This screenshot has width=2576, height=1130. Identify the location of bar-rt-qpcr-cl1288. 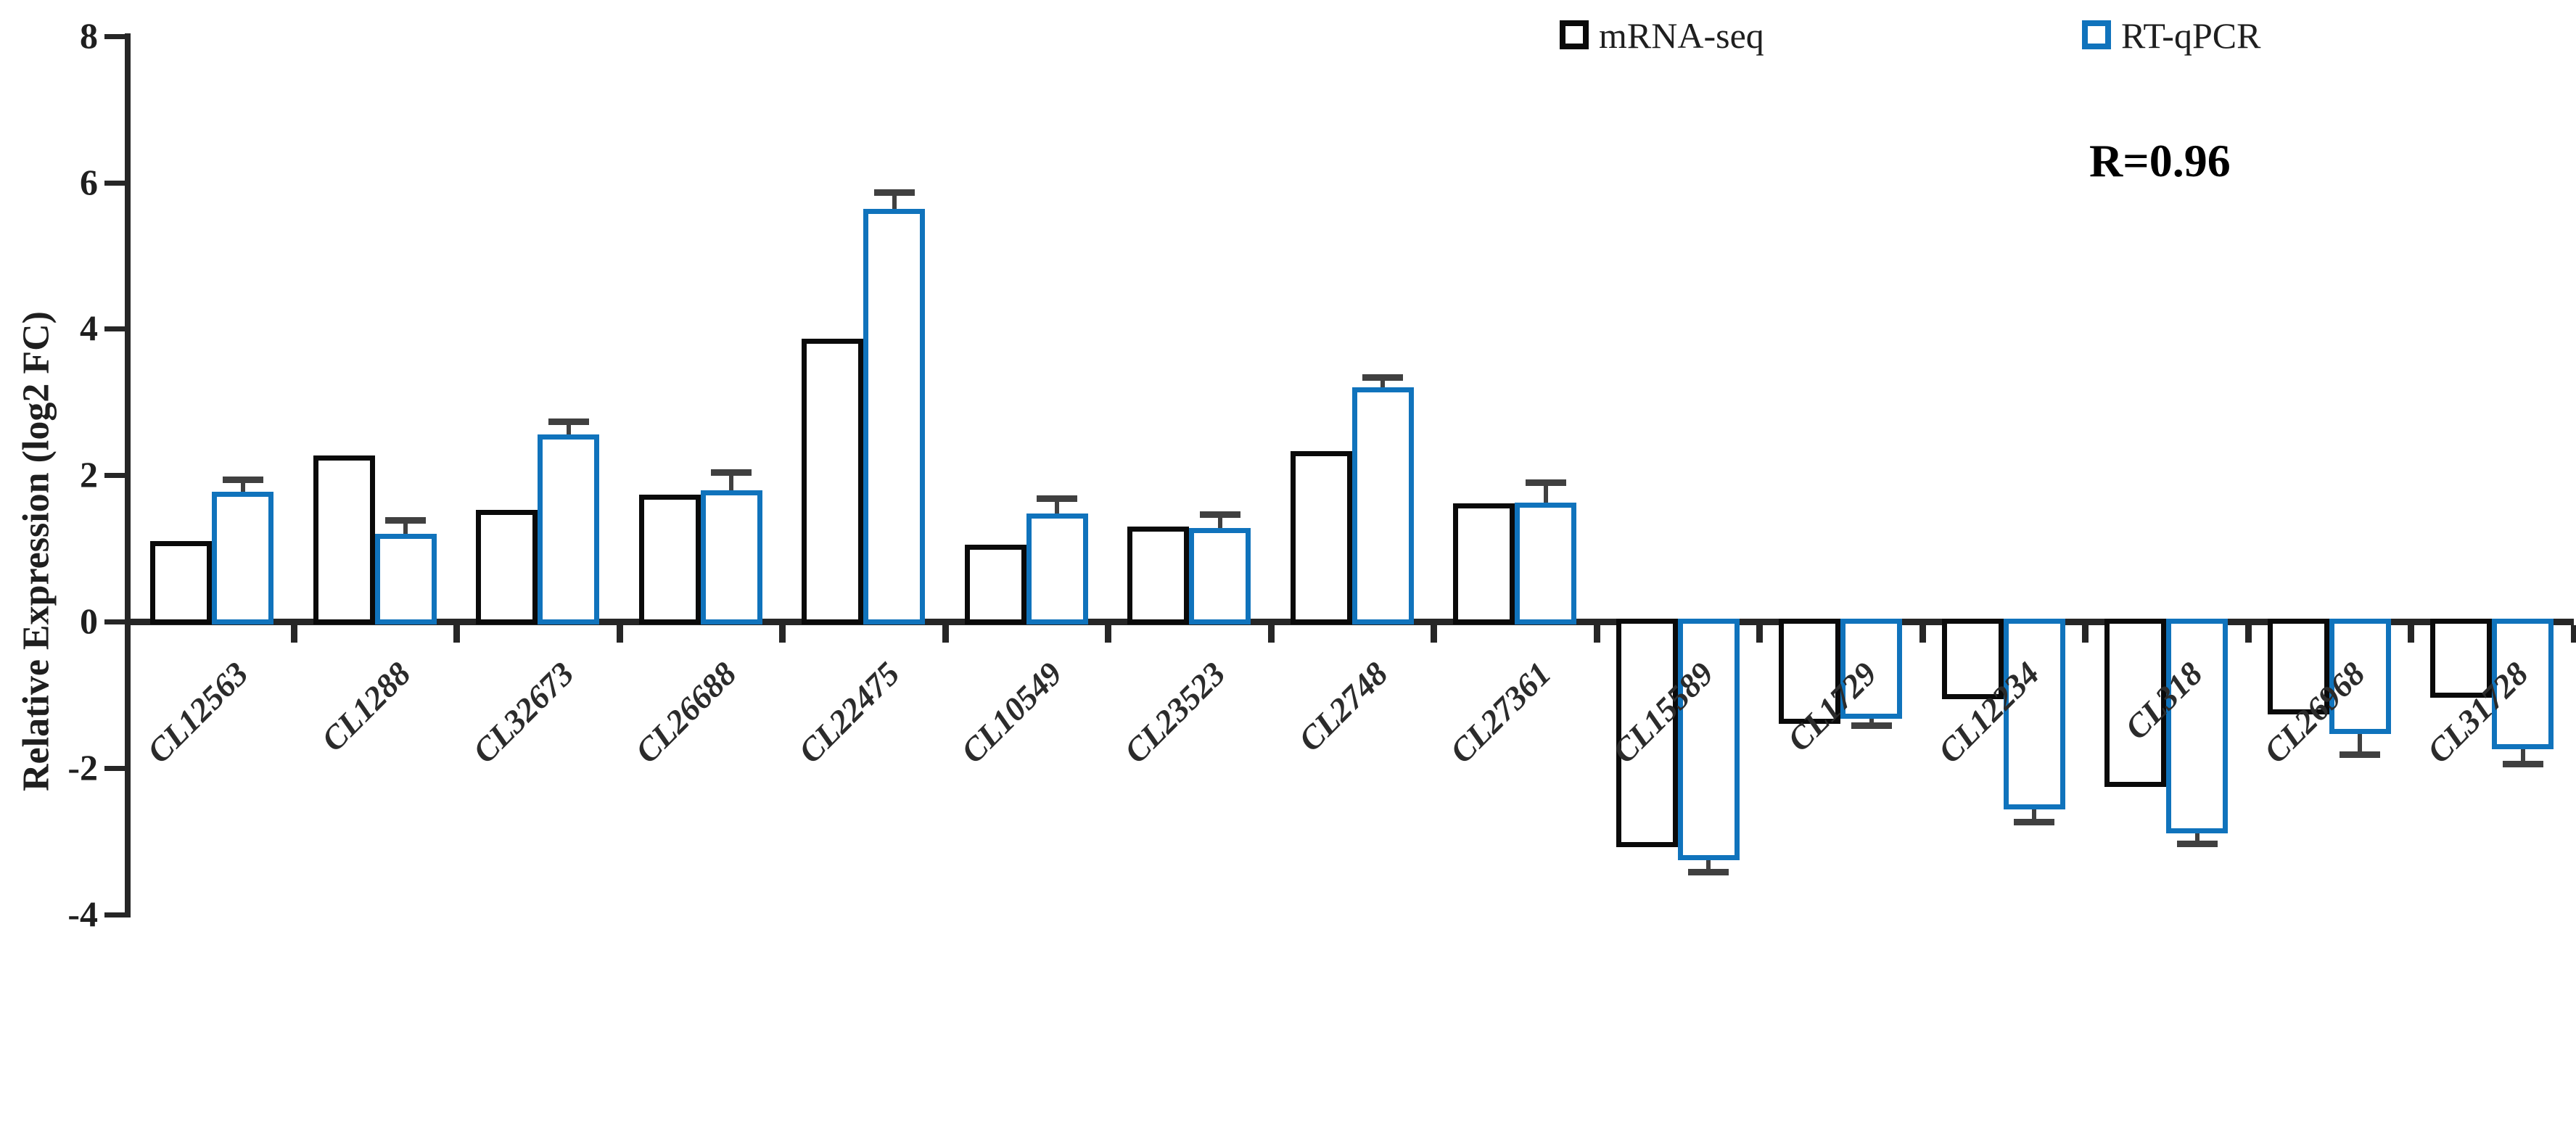
(405, 578).